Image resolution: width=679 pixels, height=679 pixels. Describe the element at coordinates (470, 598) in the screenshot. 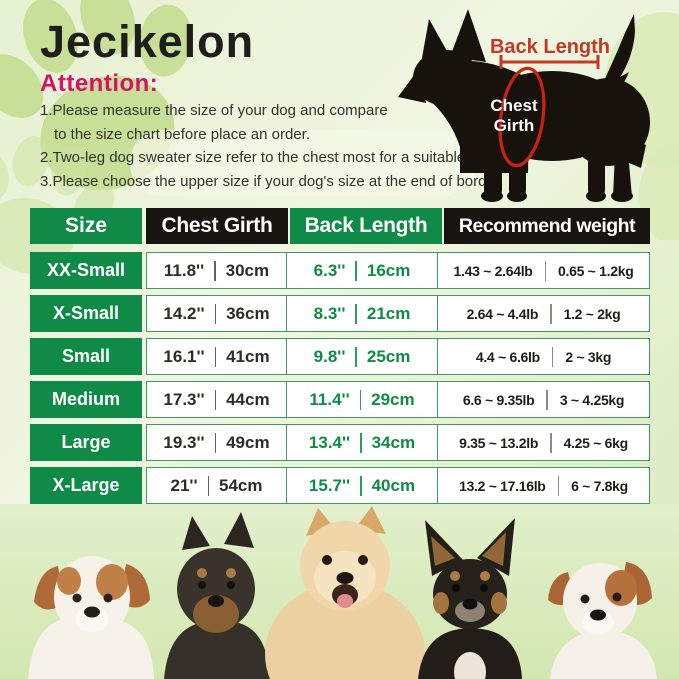

I see `dog-photo-chihuahua` at that location.